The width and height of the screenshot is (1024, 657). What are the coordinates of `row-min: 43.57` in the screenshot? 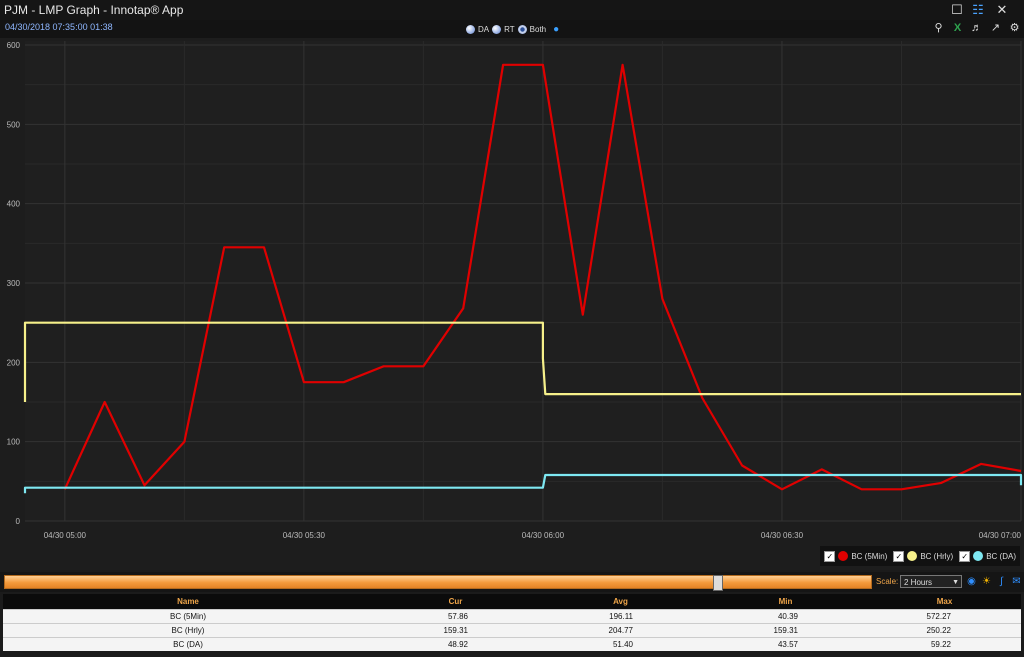 It's located at (787, 644).